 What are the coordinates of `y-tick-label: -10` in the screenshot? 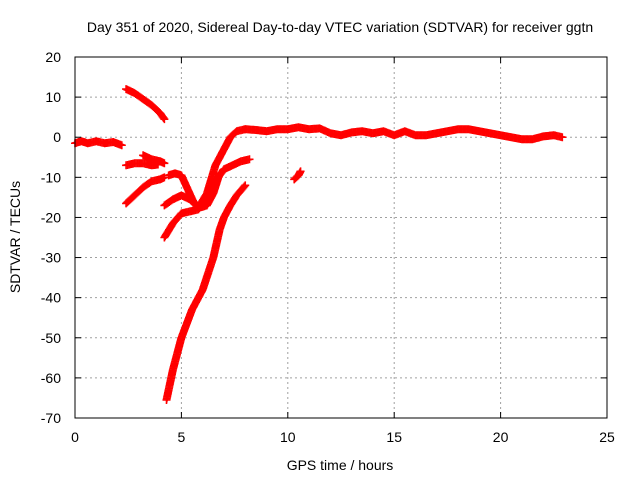 It's located at (51, 177).